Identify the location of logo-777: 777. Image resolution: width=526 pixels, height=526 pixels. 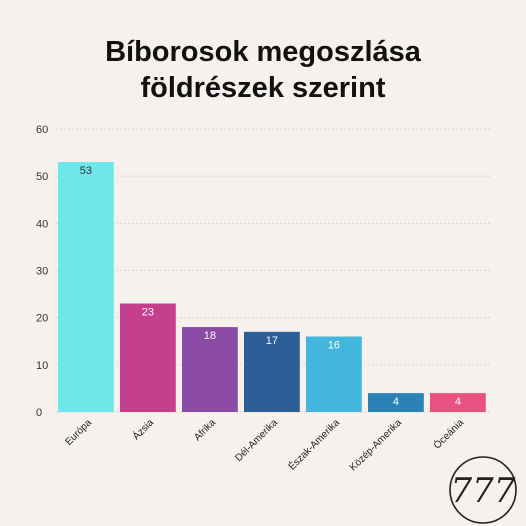
(483, 490).